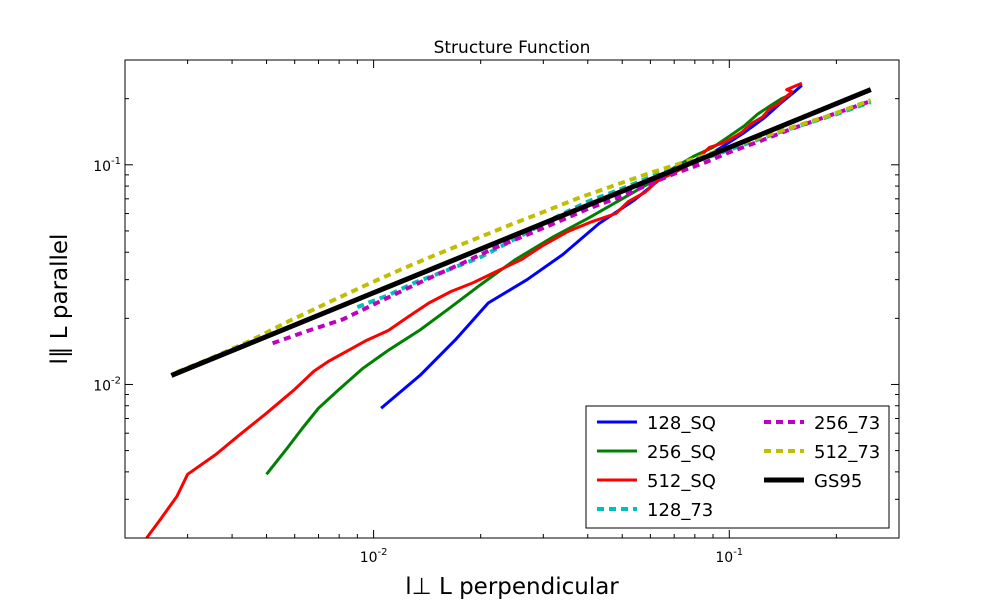 This screenshot has width=1000, height=600. I want to click on y-tick-label: 10⁻¹, so click(107, 165).